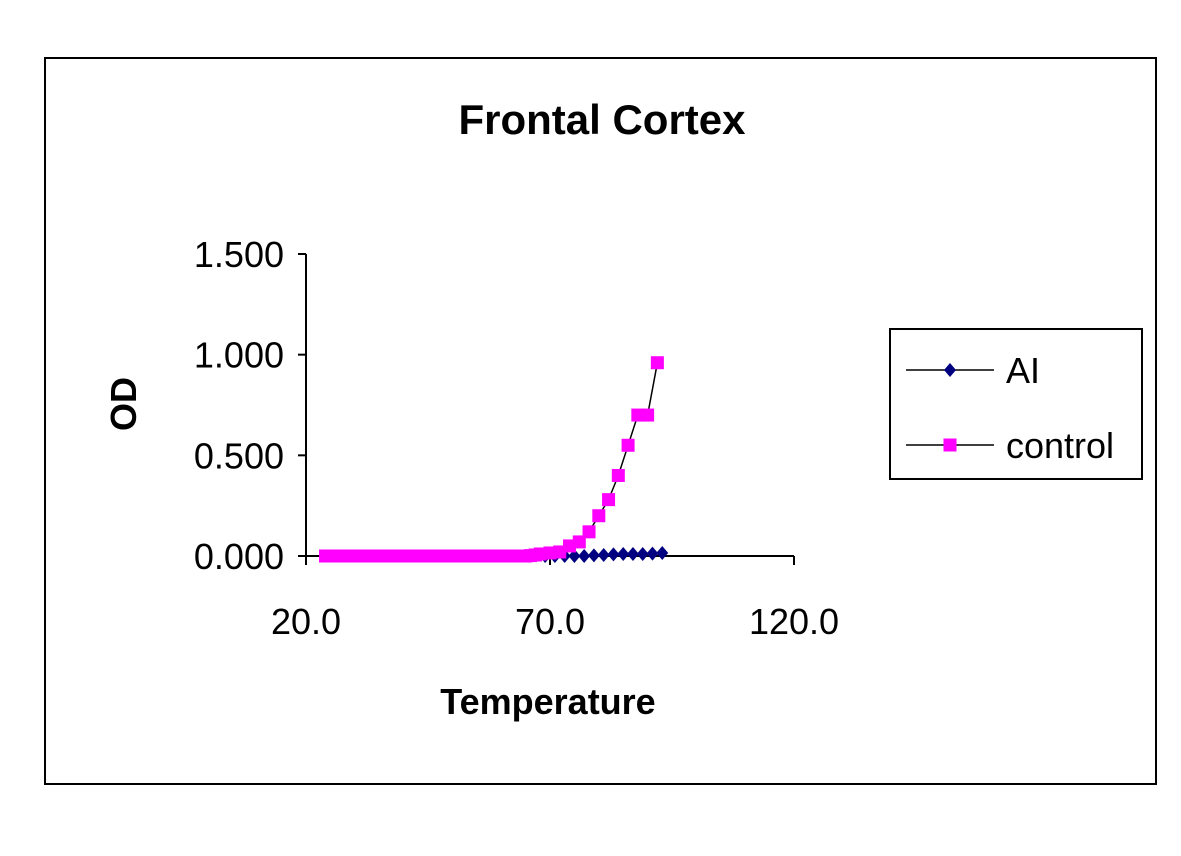 The width and height of the screenshot is (1181, 856). I want to click on plot-area, so click(494, 459).